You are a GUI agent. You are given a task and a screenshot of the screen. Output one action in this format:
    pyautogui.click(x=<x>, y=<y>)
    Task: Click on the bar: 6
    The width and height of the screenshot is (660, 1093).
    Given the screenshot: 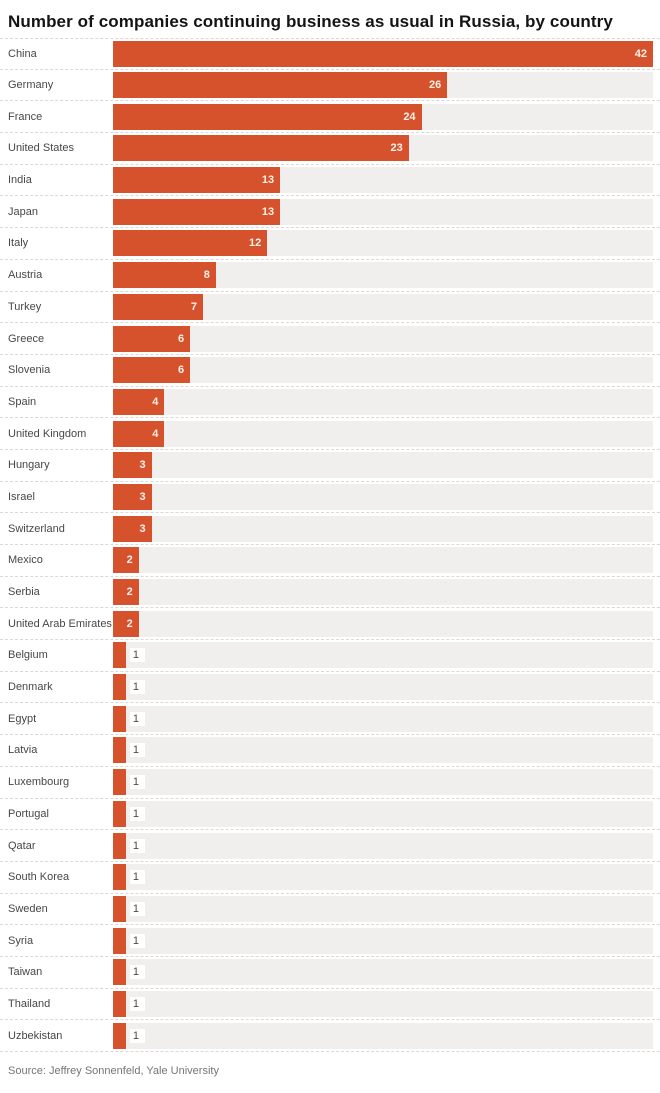 What is the action you would take?
    pyautogui.click(x=152, y=338)
    